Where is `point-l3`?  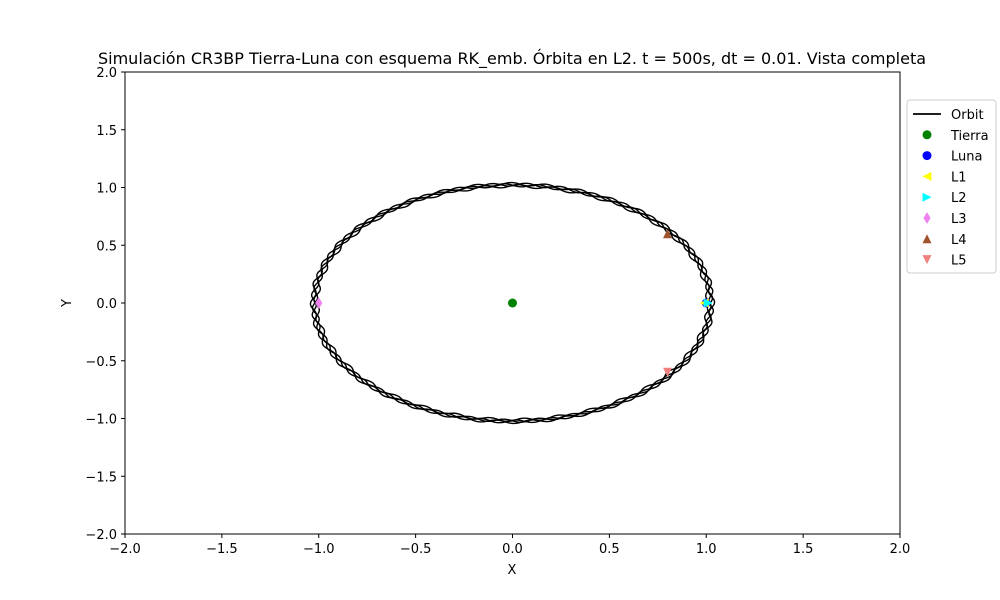 point-l3 is located at coordinates (319, 303).